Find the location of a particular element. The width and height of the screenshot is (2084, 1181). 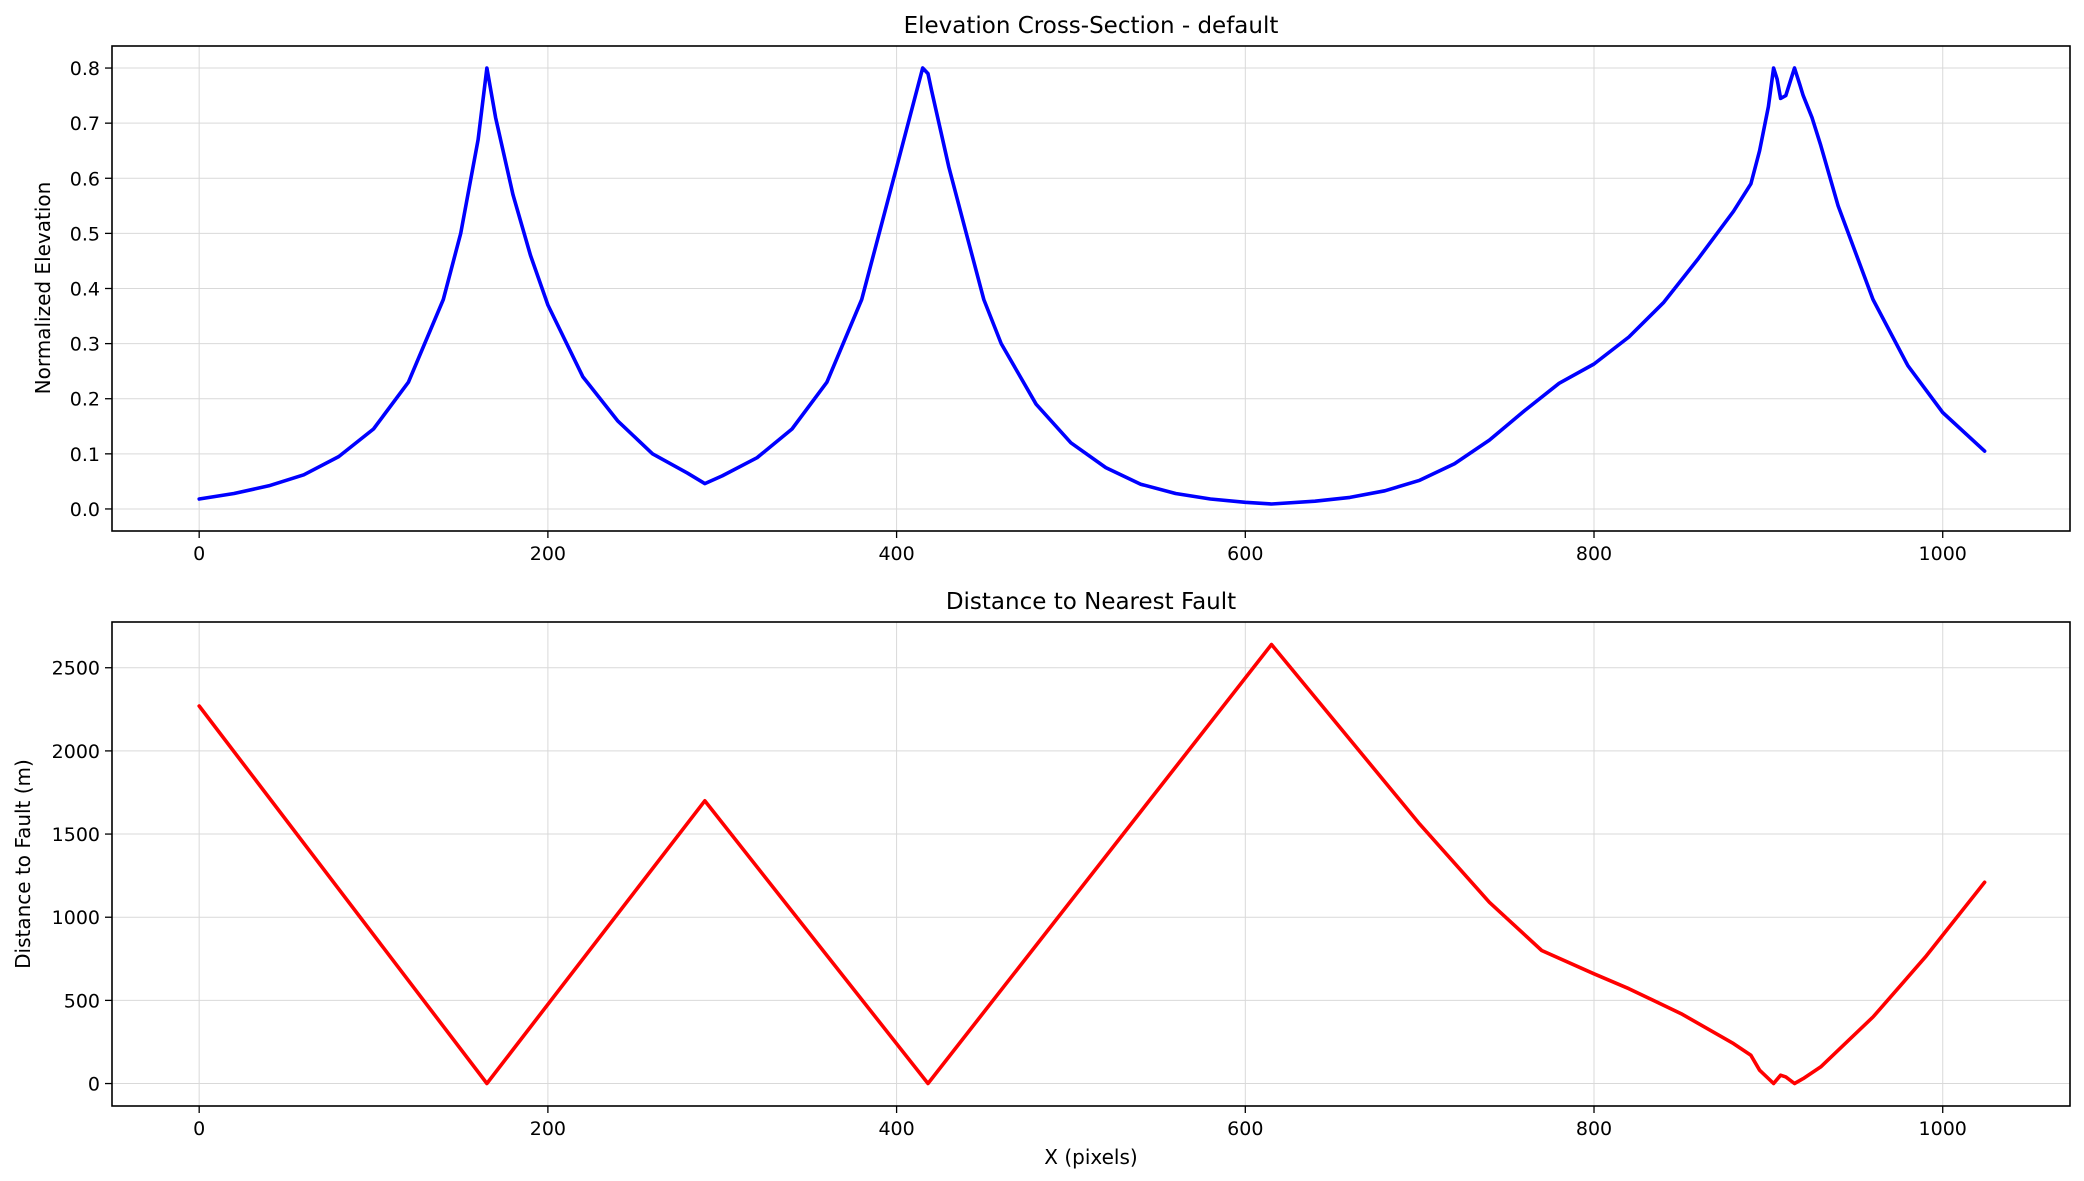

elevation-y-tick-label: 0.4 is located at coordinates (85, 290).